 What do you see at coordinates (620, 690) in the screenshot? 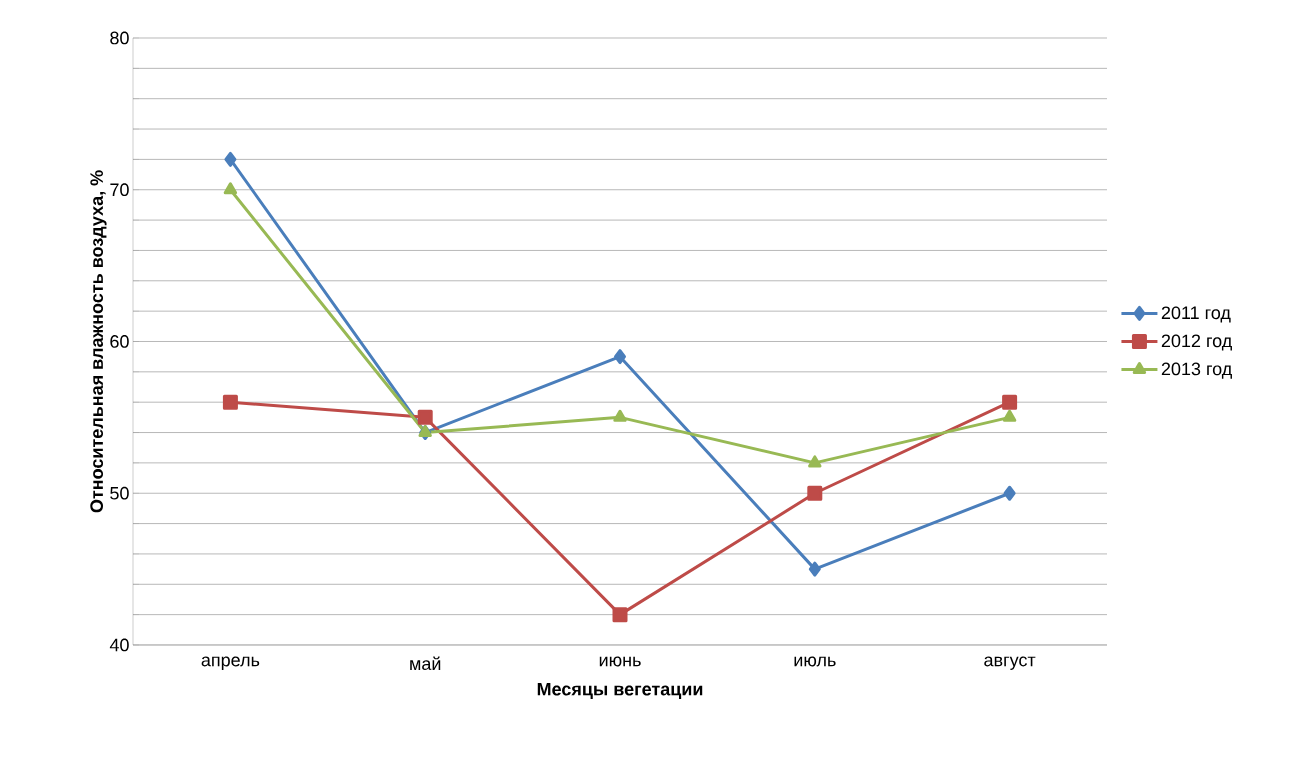
I see `x-axis-title: Месяцы вегетации` at bounding box center [620, 690].